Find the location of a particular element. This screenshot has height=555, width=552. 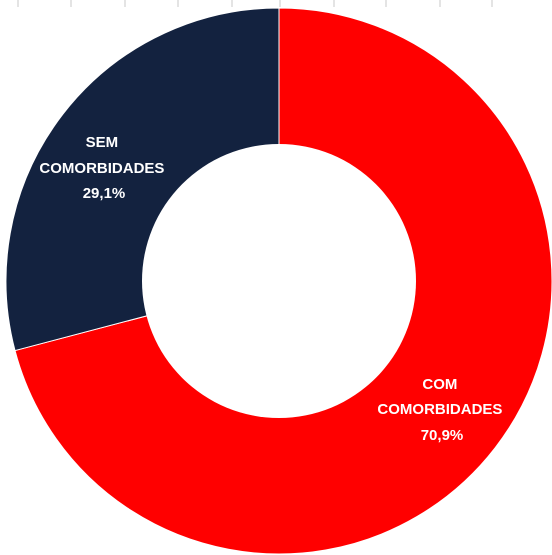

slice-label-sem: SEM COMORBIDADES 29,1% is located at coordinates (103, 168).